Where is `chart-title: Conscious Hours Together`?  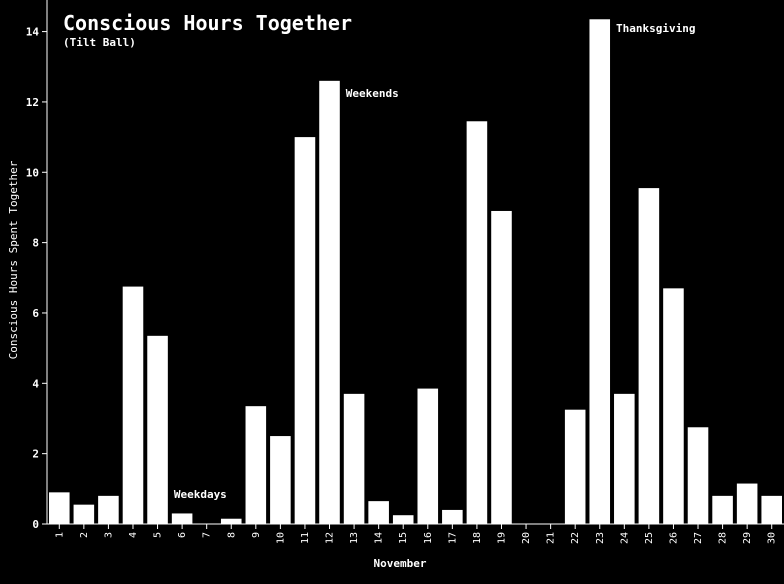 chart-title: Conscious Hours Together is located at coordinates (207, 23).